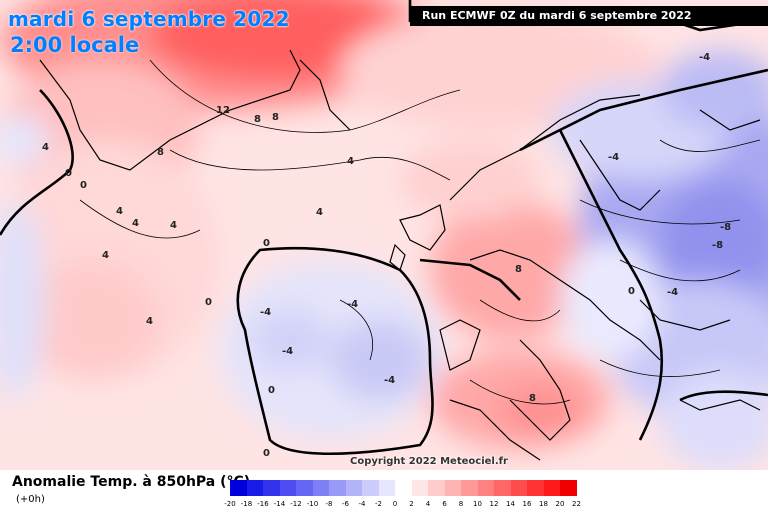 This screenshot has height=512, width=768. I want to click on colorbar, so click(403, 488).